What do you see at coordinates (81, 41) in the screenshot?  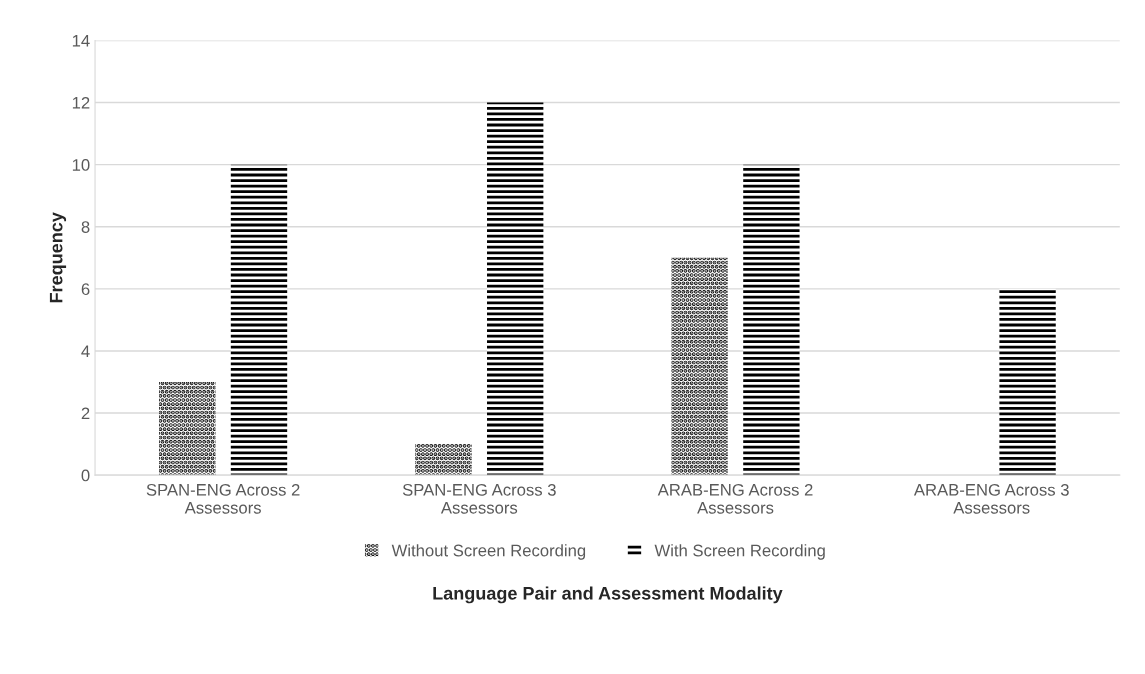 I see `y-tick-label: 14` at bounding box center [81, 41].